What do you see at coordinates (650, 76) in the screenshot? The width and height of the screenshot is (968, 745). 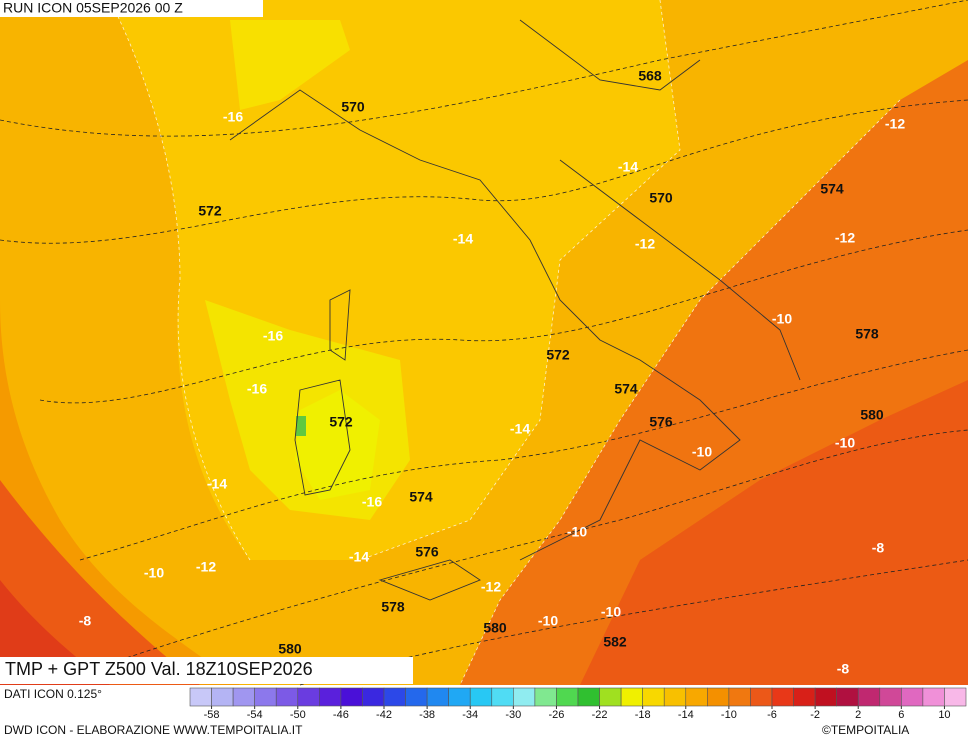 I see `contour-label: 568` at bounding box center [650, 76].